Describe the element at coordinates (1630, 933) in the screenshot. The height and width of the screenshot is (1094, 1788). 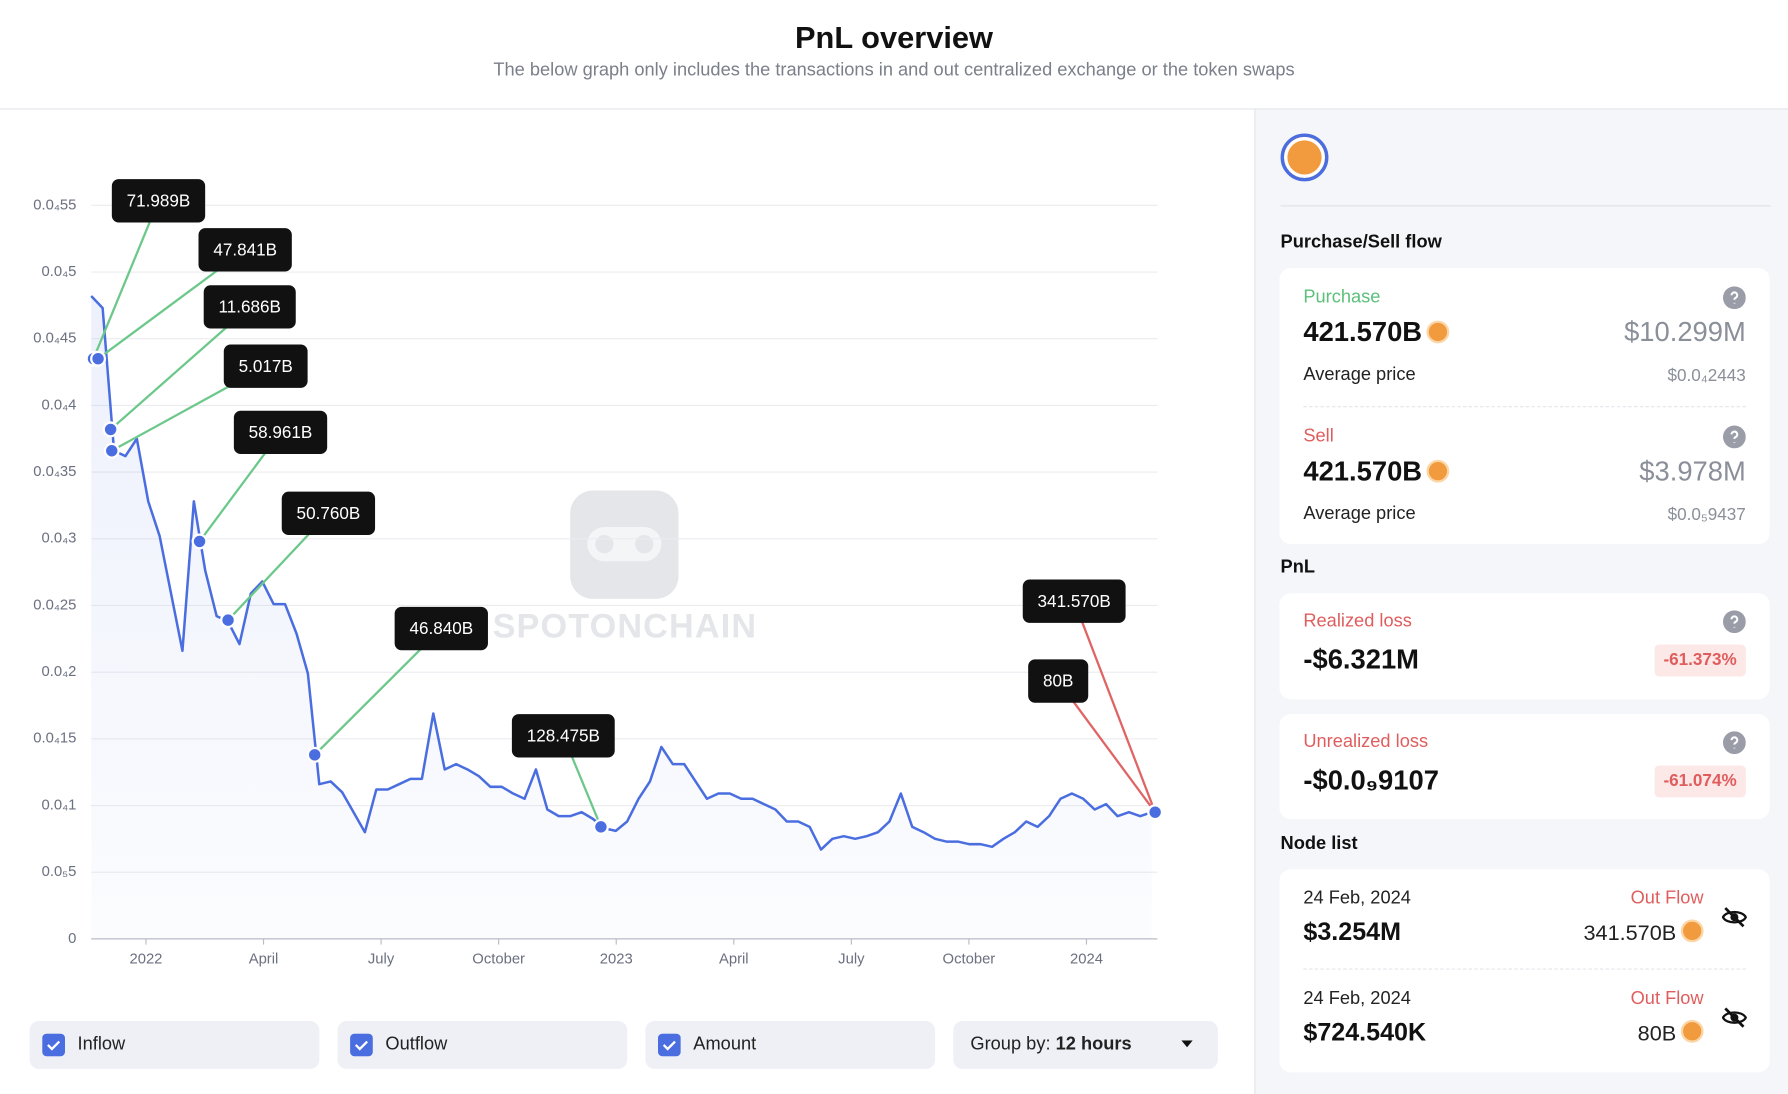
I see `node-amount: 341.570B` at that location.